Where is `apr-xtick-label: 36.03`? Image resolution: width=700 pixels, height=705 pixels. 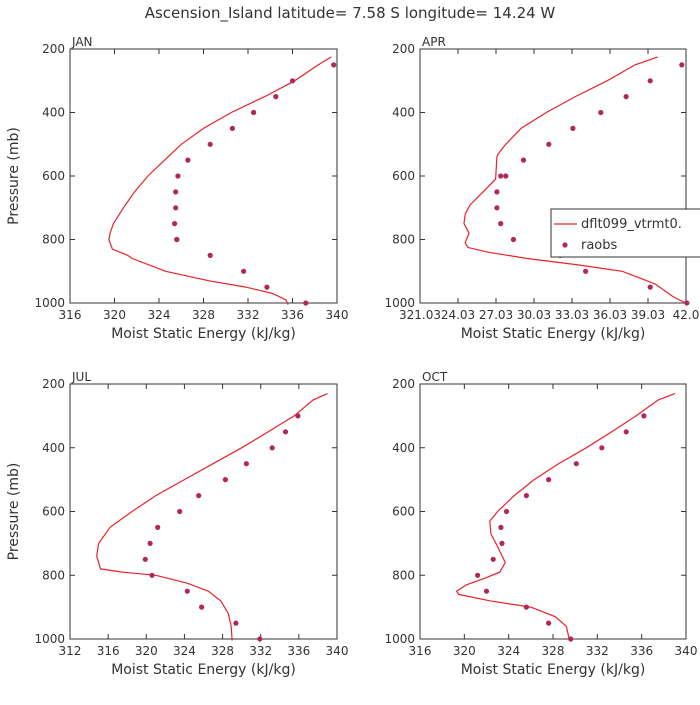 apr-xtick-label: 36.03 is located at coordinates (610, 315).